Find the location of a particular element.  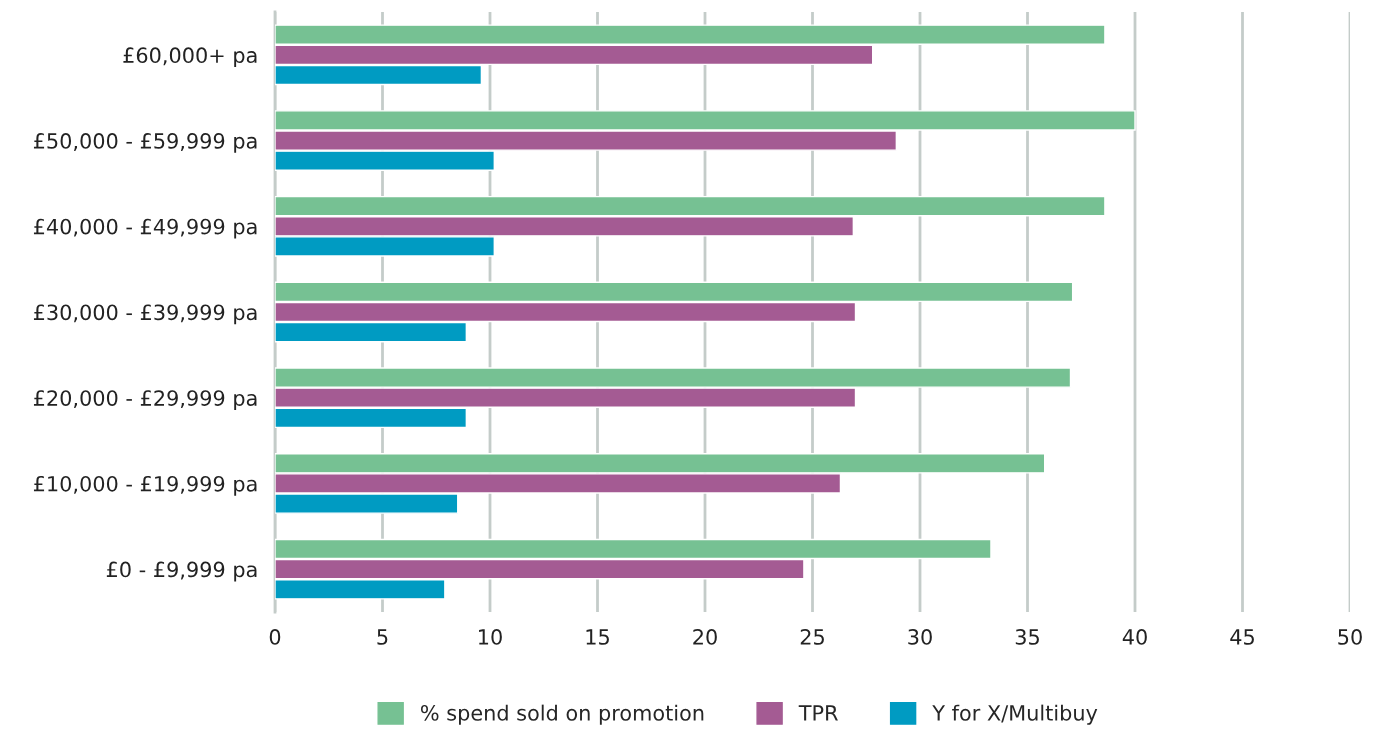

x-tick-label: 50 is located at coordinates (1350, 637).